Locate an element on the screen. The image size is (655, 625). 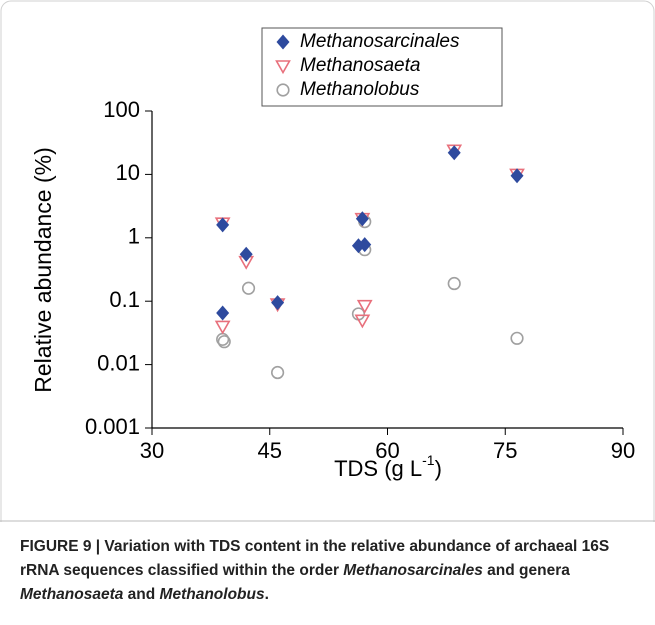
legend-label: Methanosarcinales is located at coordinates (380, 41).